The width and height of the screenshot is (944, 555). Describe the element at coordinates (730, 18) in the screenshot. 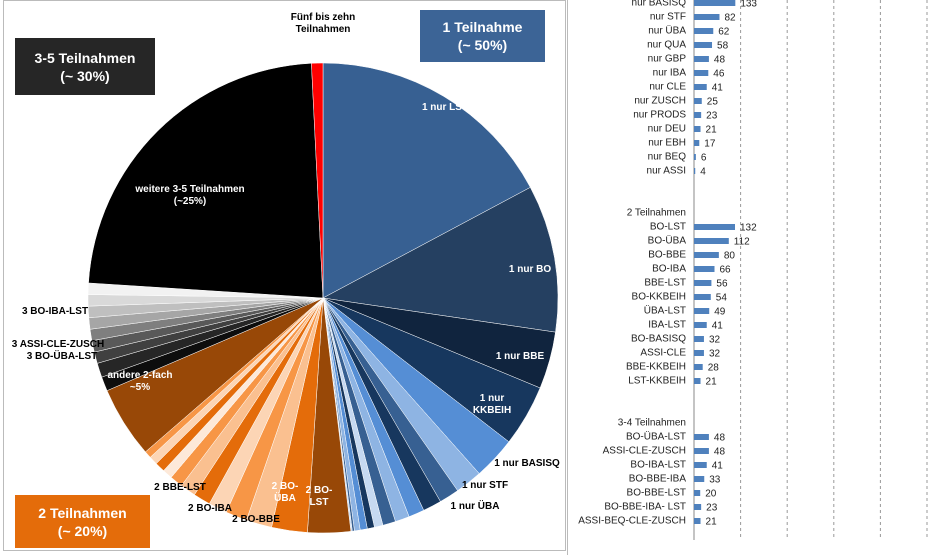

I see `value-label: 82` at that location.